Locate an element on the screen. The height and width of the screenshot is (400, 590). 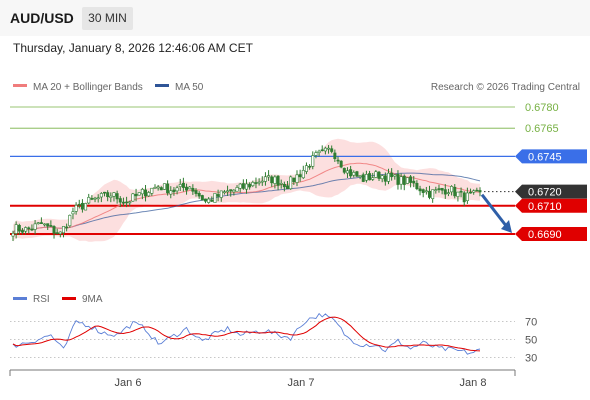
rsi-ma-line is located at coordinates (246, 334).